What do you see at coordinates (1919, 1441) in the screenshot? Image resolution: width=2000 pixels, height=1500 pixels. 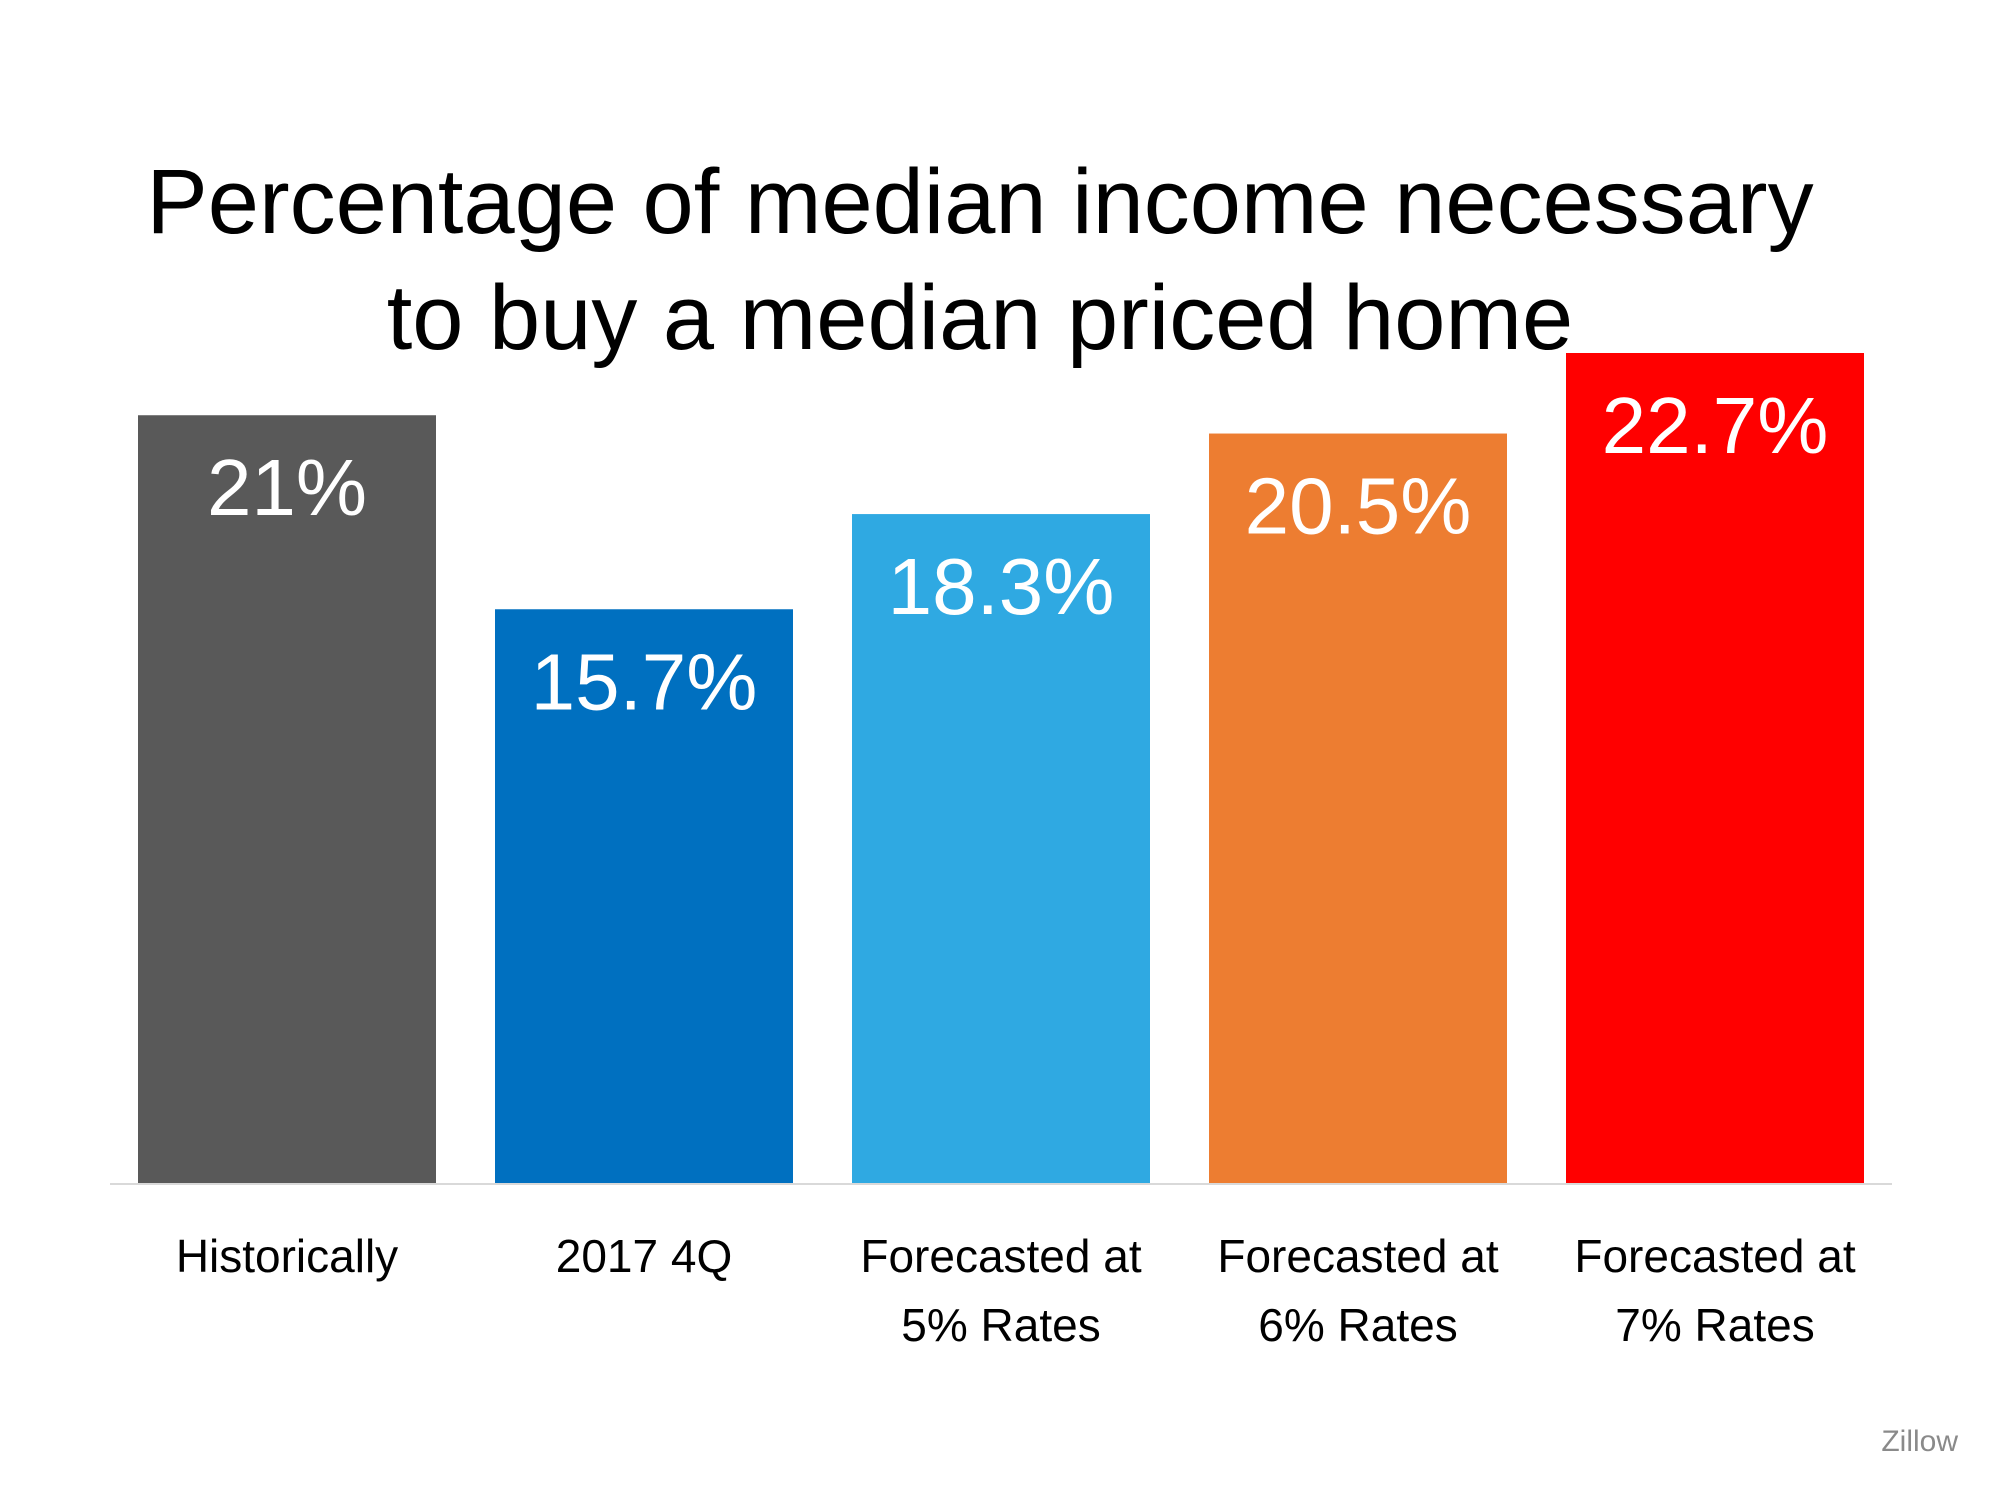 I see `source-label: Zillow` at bounding box center [1919, 1441].